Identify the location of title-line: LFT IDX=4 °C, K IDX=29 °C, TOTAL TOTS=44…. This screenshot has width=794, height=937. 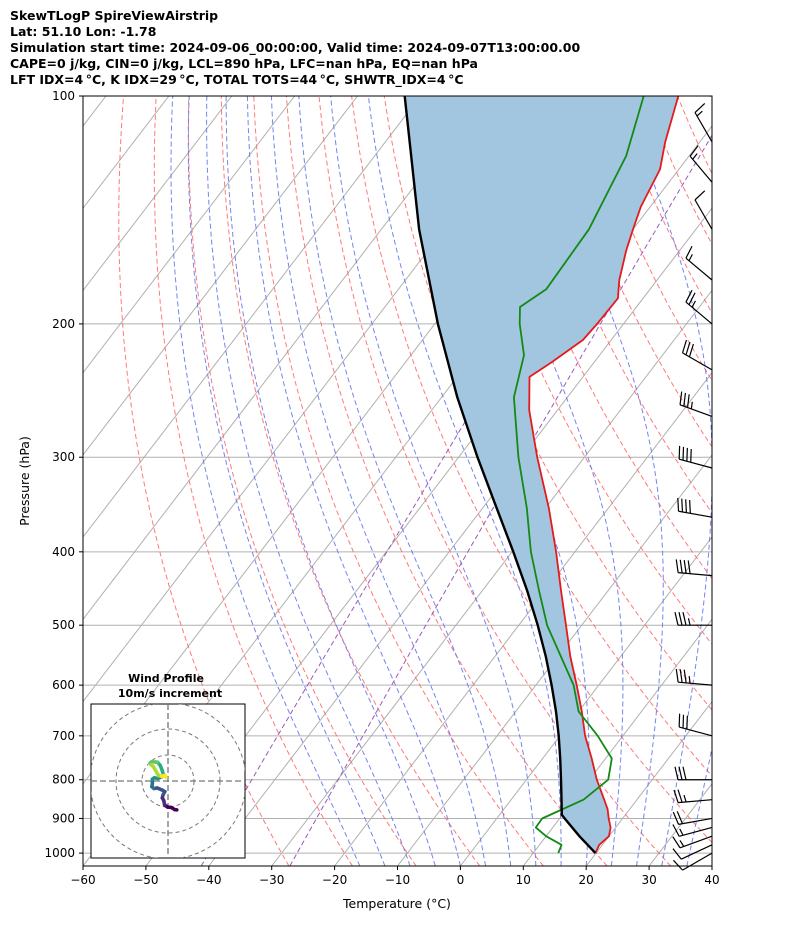
(237, 79).